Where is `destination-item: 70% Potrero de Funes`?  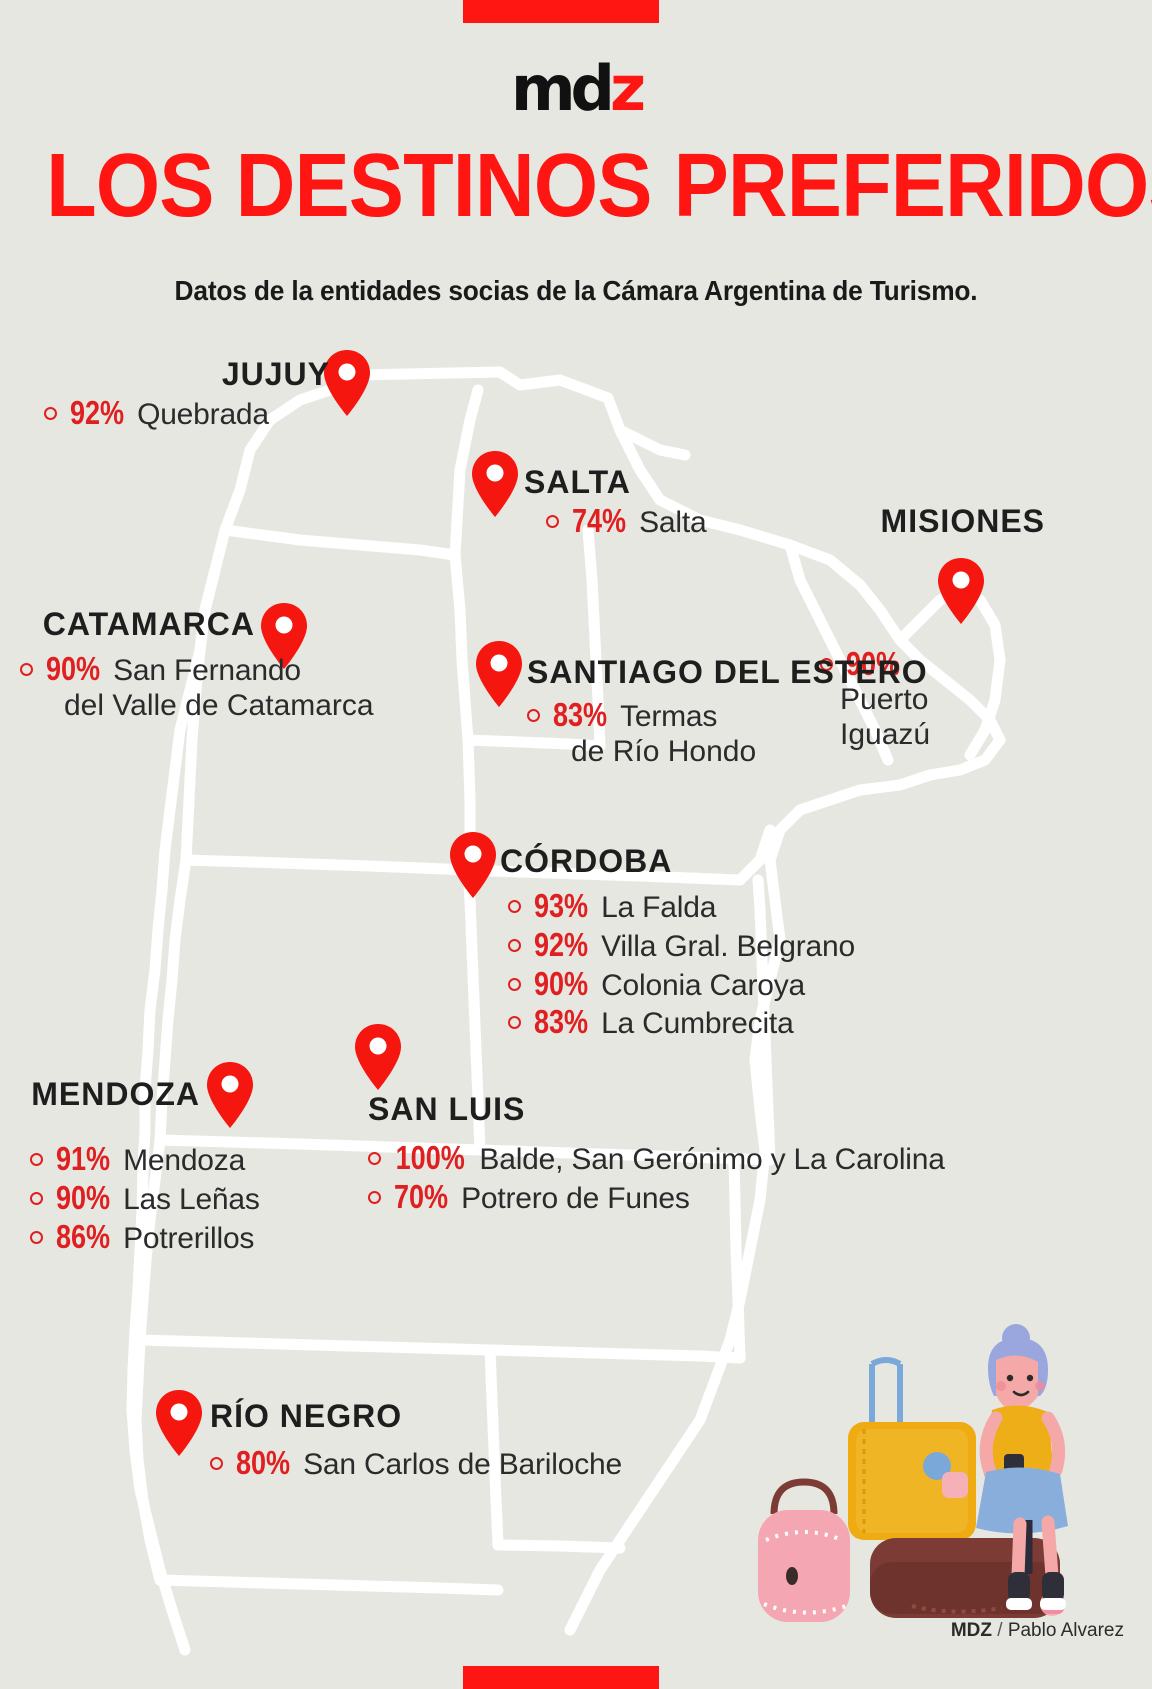 destination-item: 70% Potrero de Funes is located at coordinates (656, 1197).